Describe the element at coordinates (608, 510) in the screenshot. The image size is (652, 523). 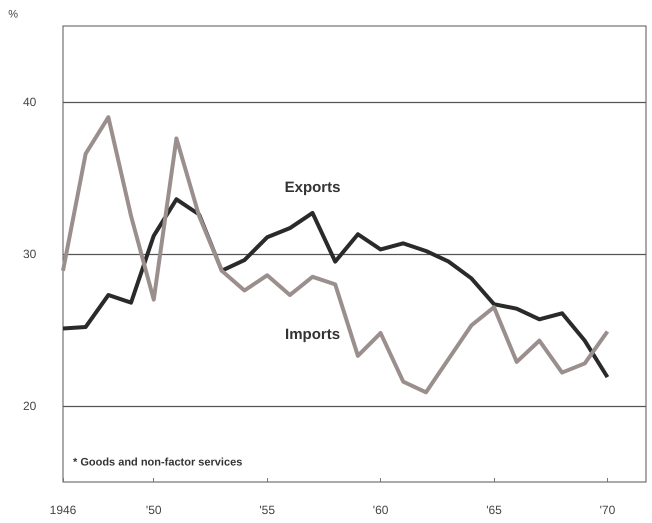
I see `x-tick-label: '70` at that location.